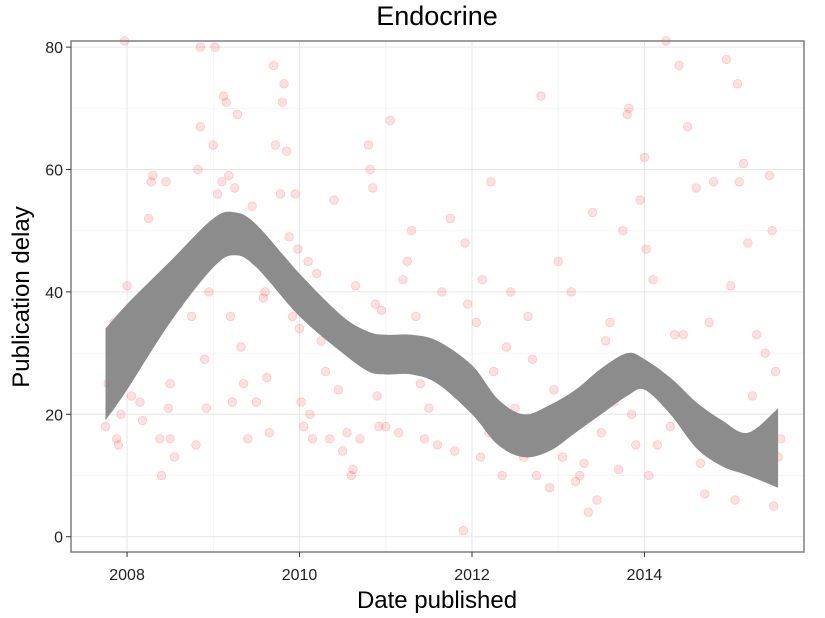 This screenshot has width=825, height=618. Describe the element at coordinates (437, 600) in the screenshot. I see `x-axis-title: Date published` at that location.